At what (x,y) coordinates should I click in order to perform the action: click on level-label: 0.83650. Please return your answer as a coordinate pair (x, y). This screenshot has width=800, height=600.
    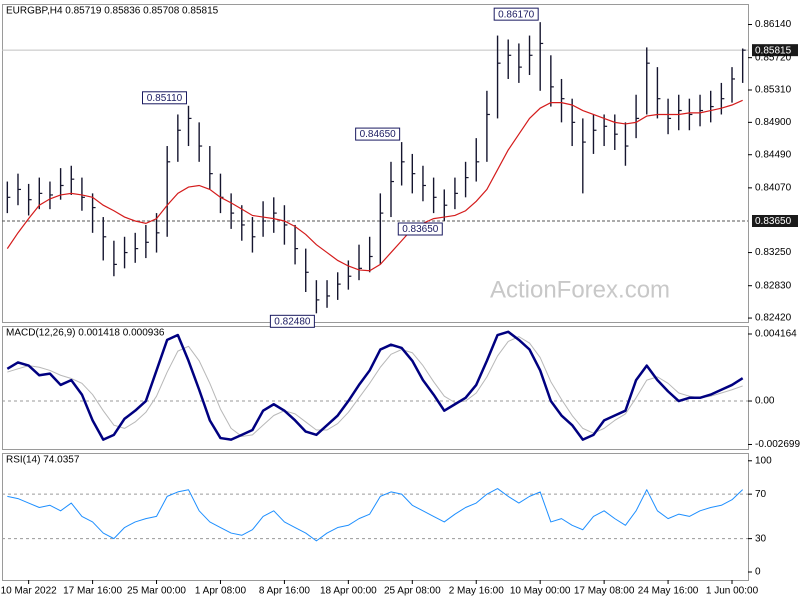
    Looking at the image, I should click on (773, 221).